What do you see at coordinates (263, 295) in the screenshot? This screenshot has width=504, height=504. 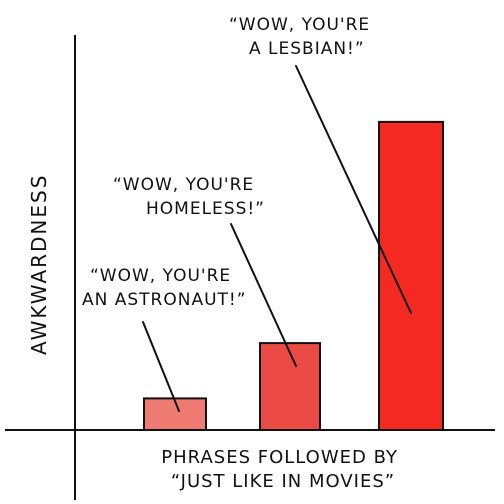 I see `pointer-homeless` at bounding box center [263, 295].